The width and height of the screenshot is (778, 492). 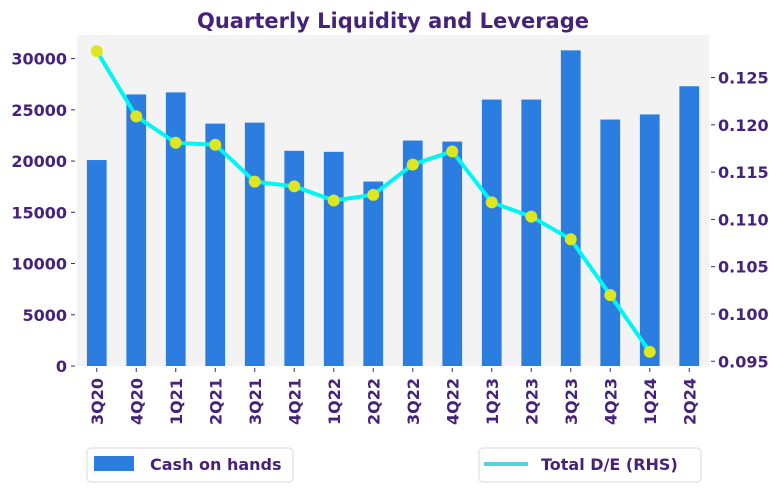 What do you see at coordinates (373, 194) in the screenshot?
I see `line-point-2Q22` at bounding box center [373, 194].